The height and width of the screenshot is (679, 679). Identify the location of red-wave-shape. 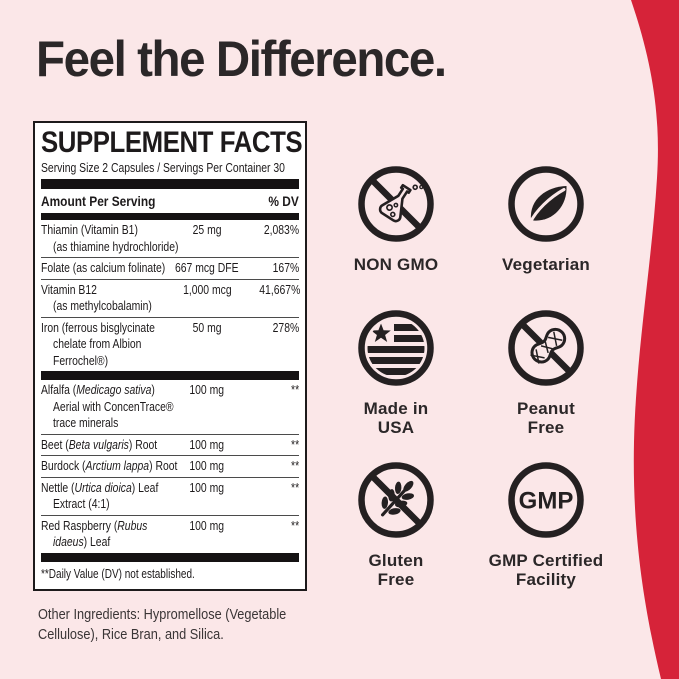
(655, 339).